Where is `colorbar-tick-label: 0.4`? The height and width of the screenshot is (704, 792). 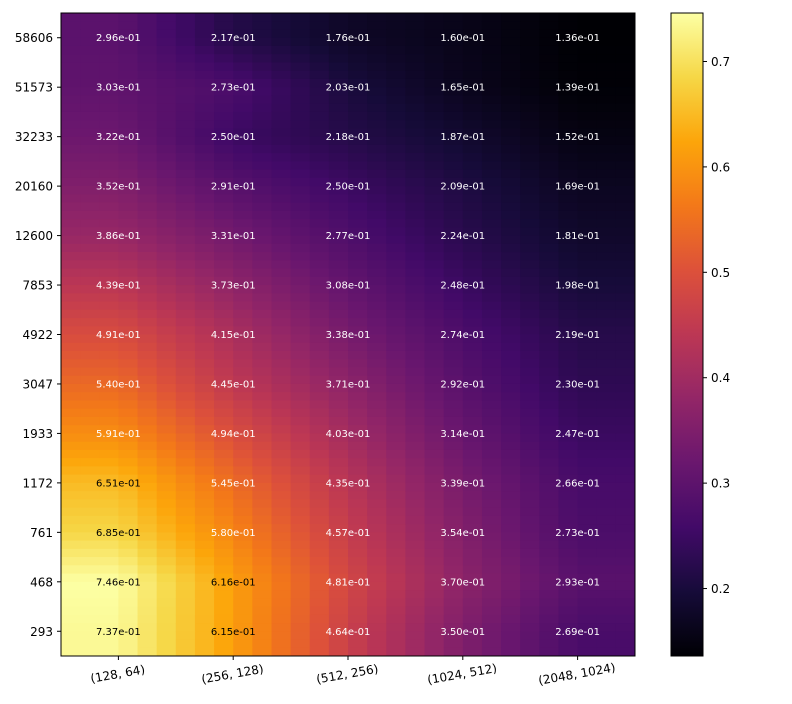
colorbar-tick-label: 0.4 is located at coordinates (720, 378).